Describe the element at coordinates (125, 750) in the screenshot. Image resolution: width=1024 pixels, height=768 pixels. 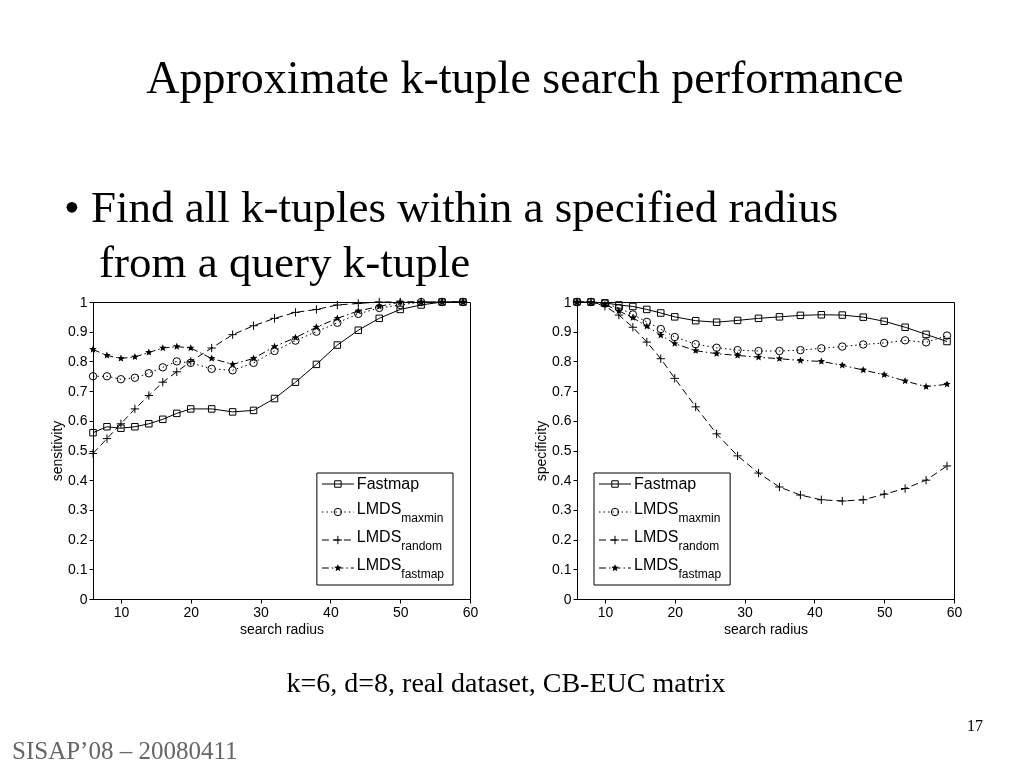
I see `text: SISAP’08 – 20080411` at that location.